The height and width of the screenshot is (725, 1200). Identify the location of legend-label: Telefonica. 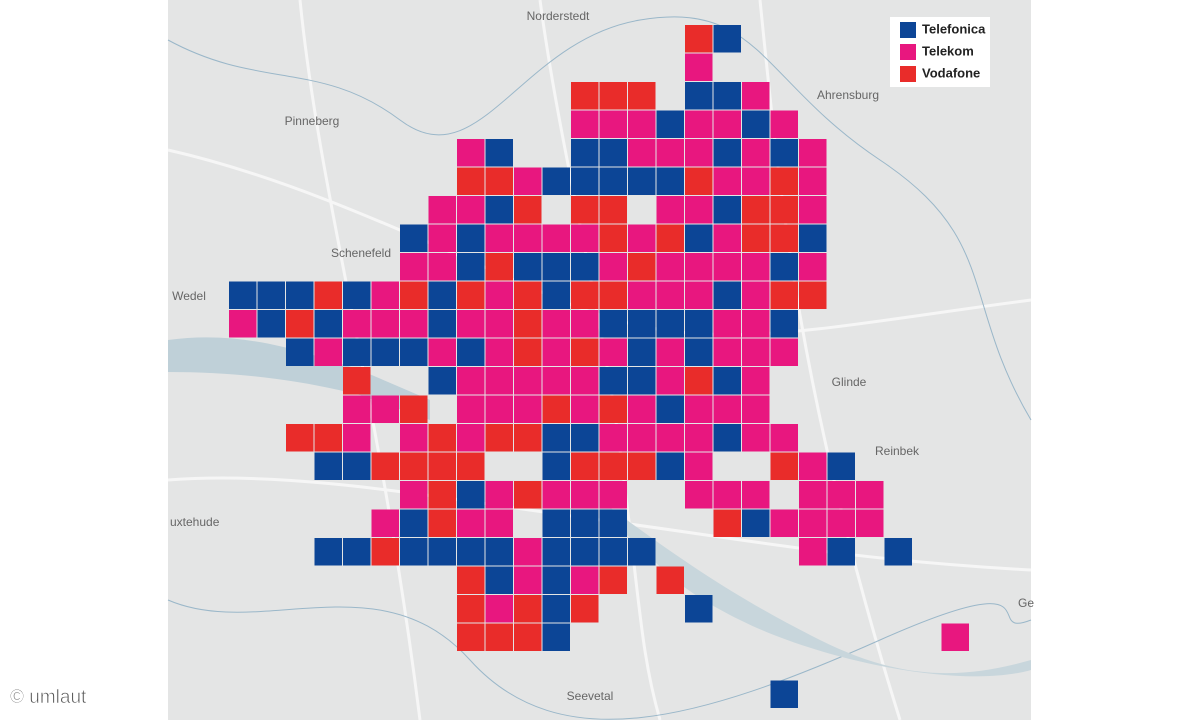
(954, 28).